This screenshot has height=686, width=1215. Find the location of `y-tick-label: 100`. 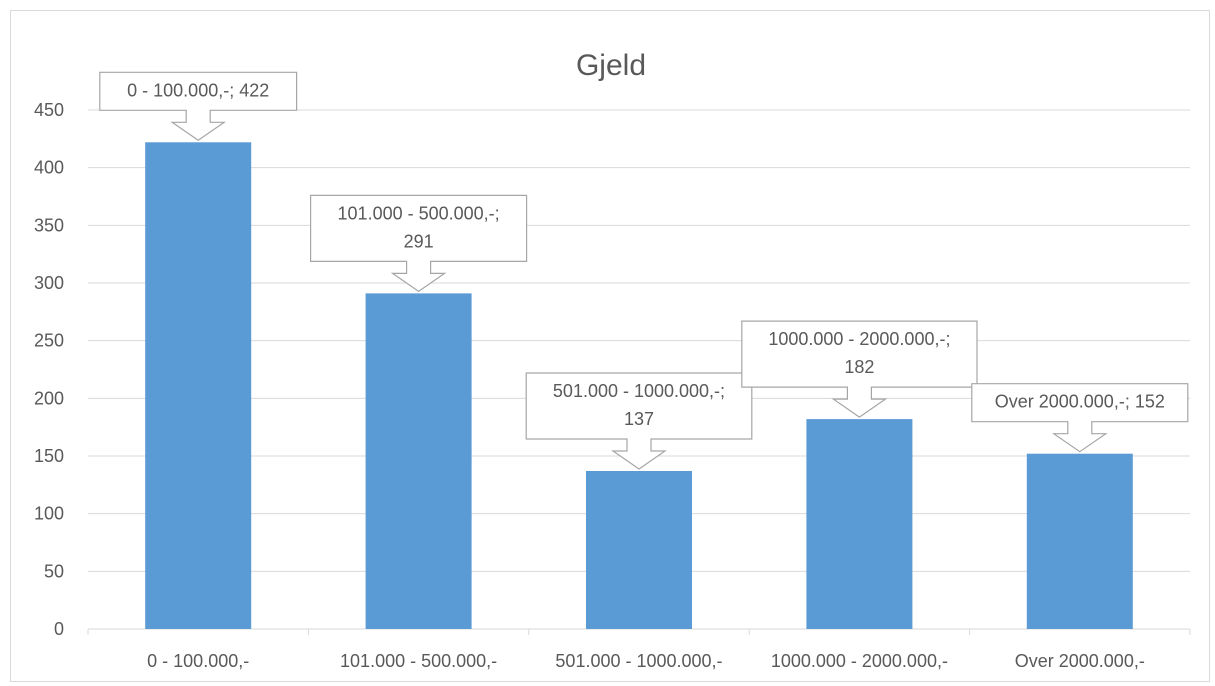

y-tick-label: 100 is located at coordinates (49, 514).